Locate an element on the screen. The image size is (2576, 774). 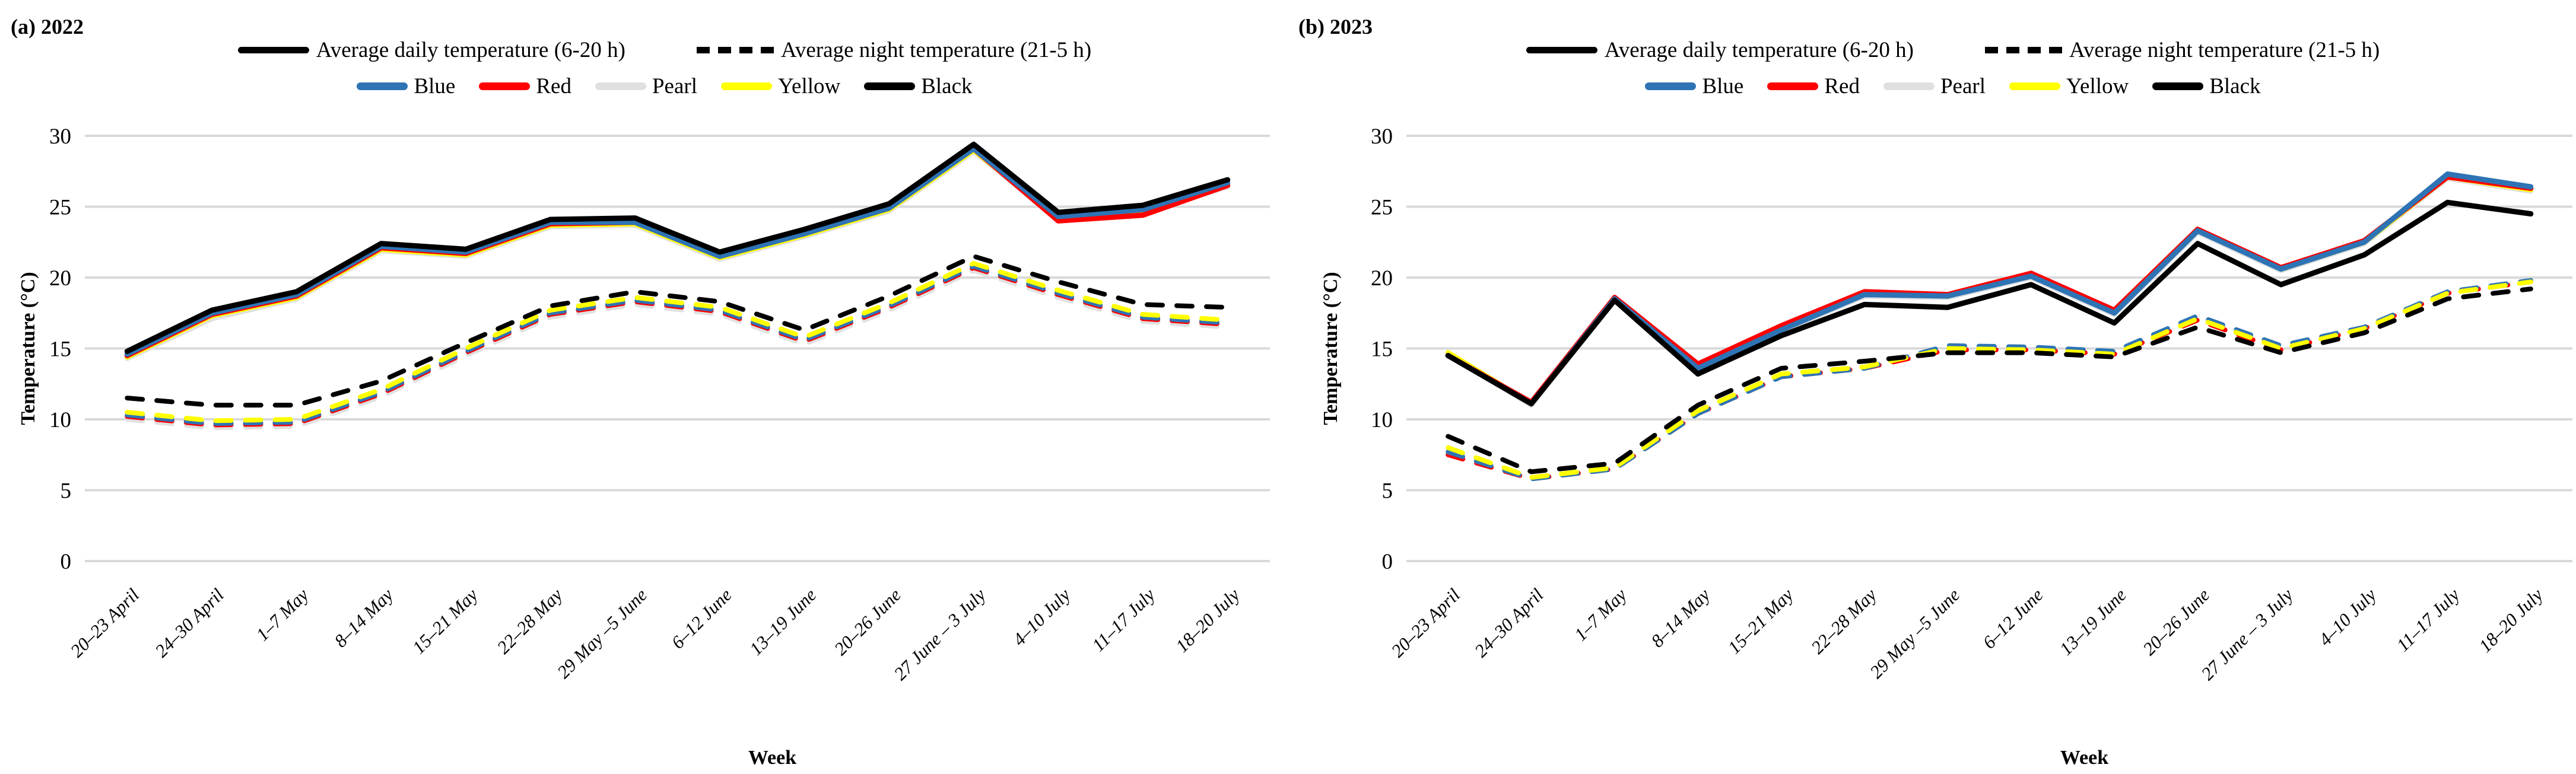
series-night-yellow is located at coordinates (677, 342).